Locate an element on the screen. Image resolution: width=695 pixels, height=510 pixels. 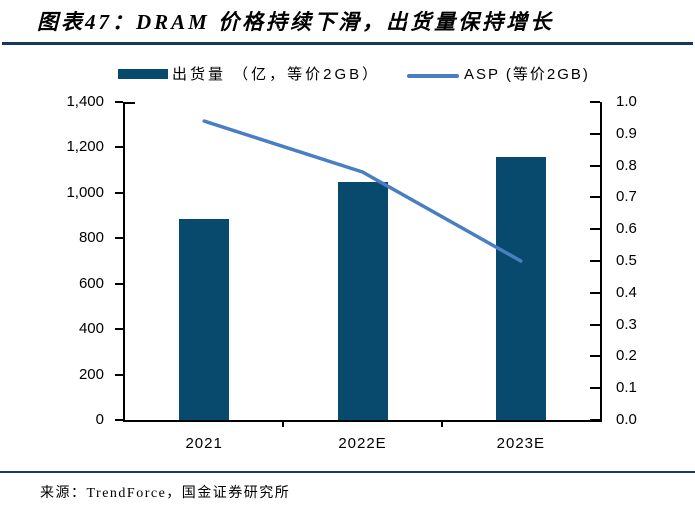
y-axis-label-right: 0.7 is located at coordinates (626, 197).